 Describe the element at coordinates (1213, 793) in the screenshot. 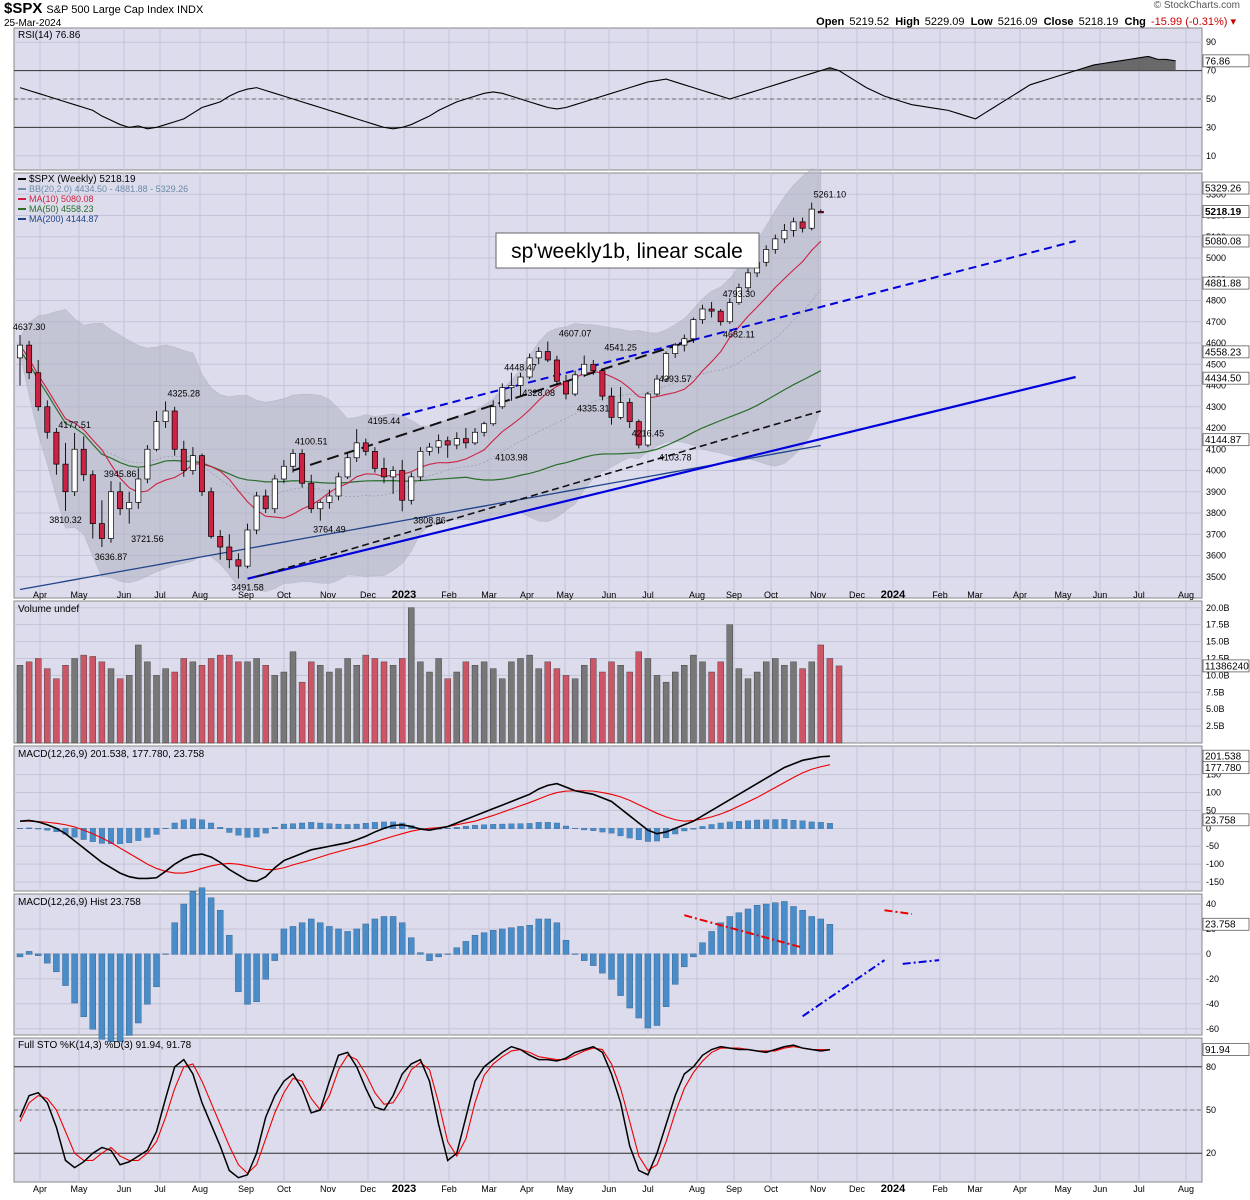

I see `y-tick-label: 100` at that location.